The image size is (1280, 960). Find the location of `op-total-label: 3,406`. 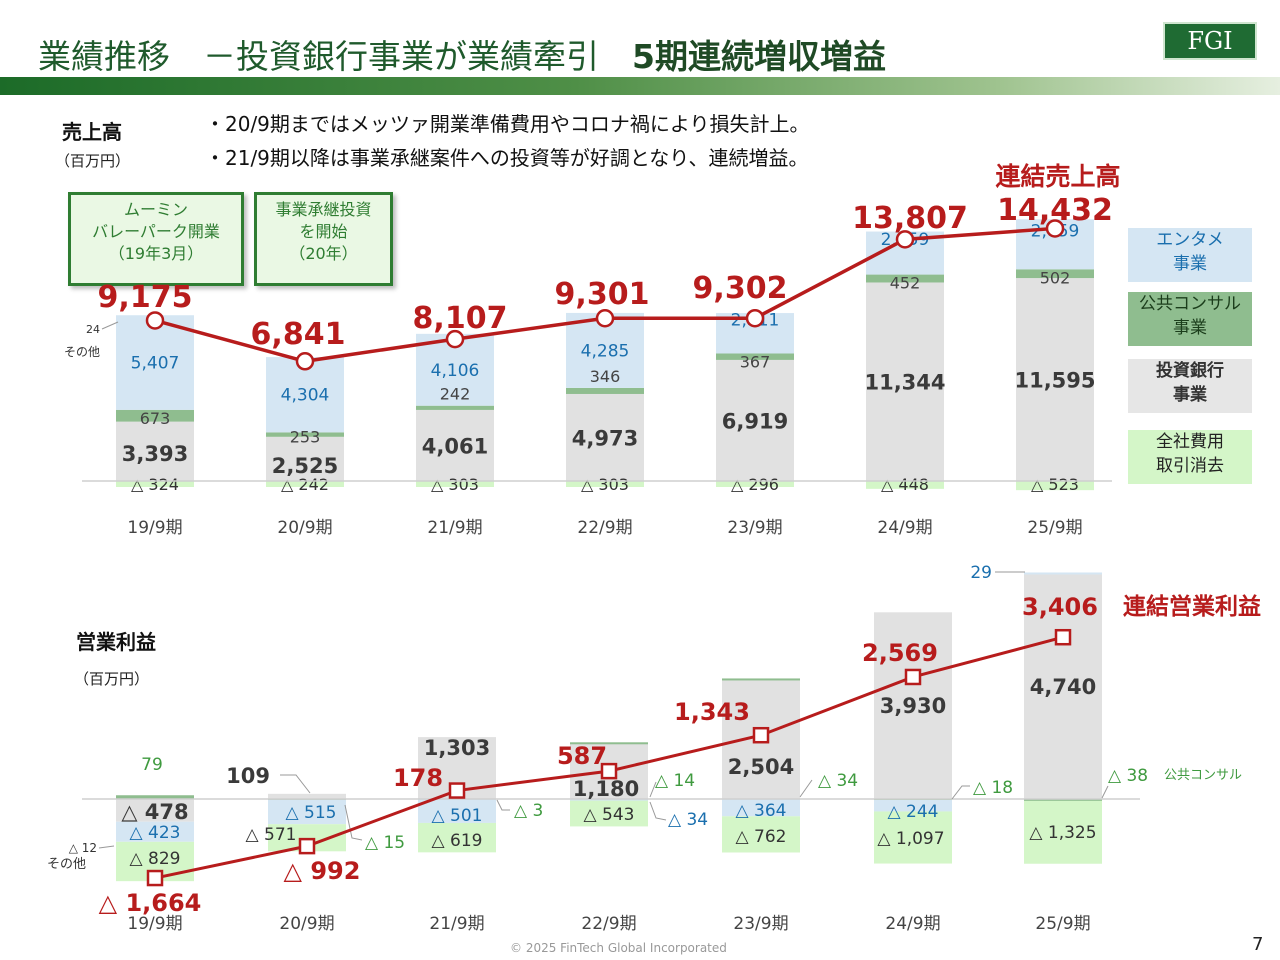

op-total-label: 3,406 is located at coordinates (1060, 607).